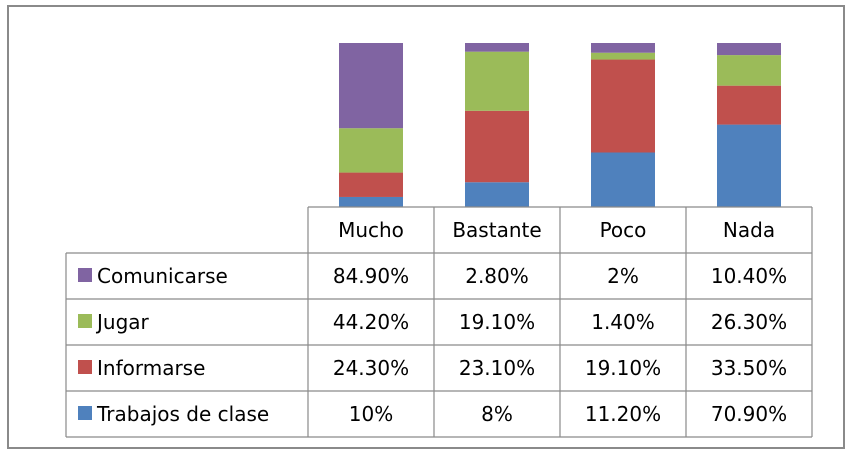 This screenshot has height=460, width=855. What do you see at coordinates (371, 150) in the screenshot?
I see `bar-mucho-jugar` at bounding box center [371, 150].